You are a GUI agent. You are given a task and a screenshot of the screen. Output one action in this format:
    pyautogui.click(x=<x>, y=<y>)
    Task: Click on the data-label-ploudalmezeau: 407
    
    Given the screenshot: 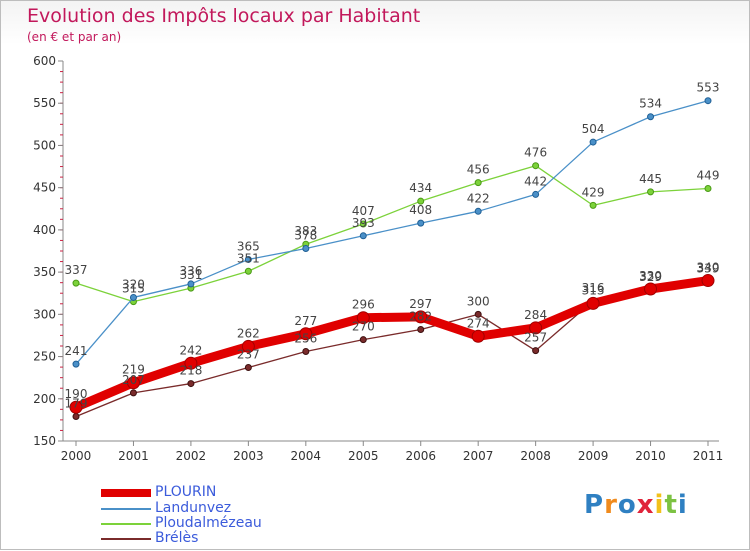 What is the action you would take?
    pyautogui.click(x=363, y=211)
    